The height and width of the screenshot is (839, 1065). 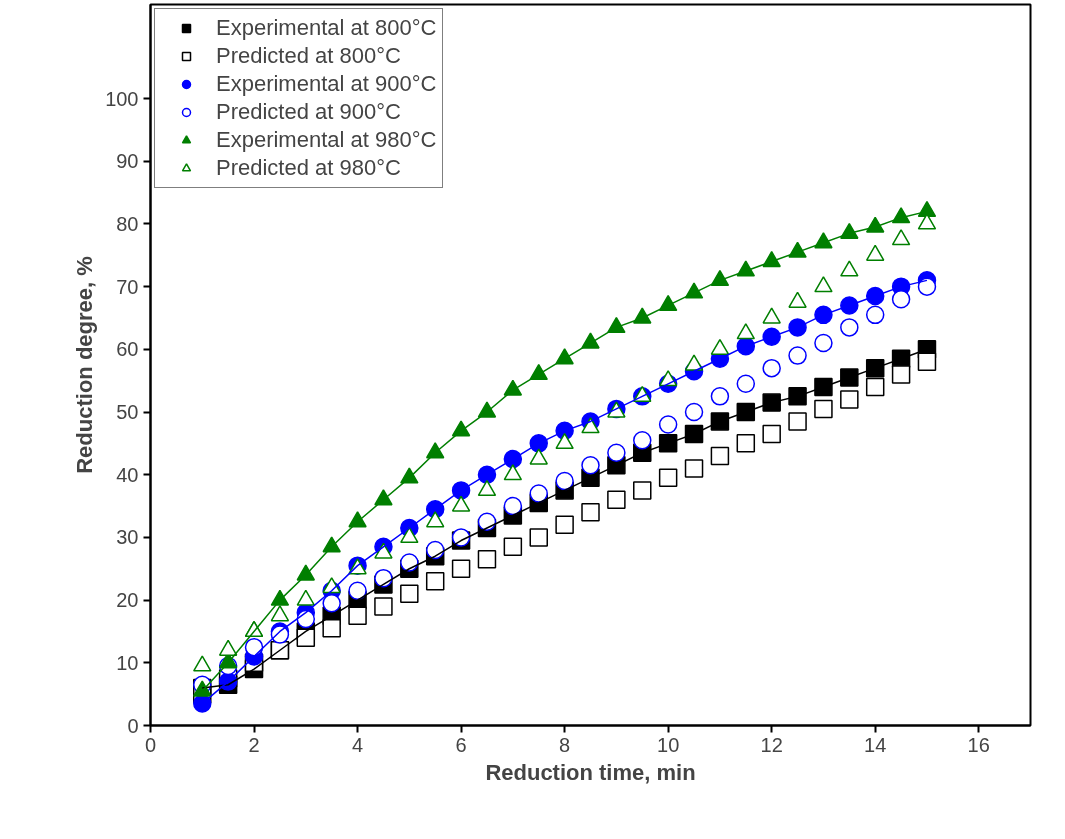 I want to click on legend-label: Predicted at 980°C, so click(x=308, y=168).